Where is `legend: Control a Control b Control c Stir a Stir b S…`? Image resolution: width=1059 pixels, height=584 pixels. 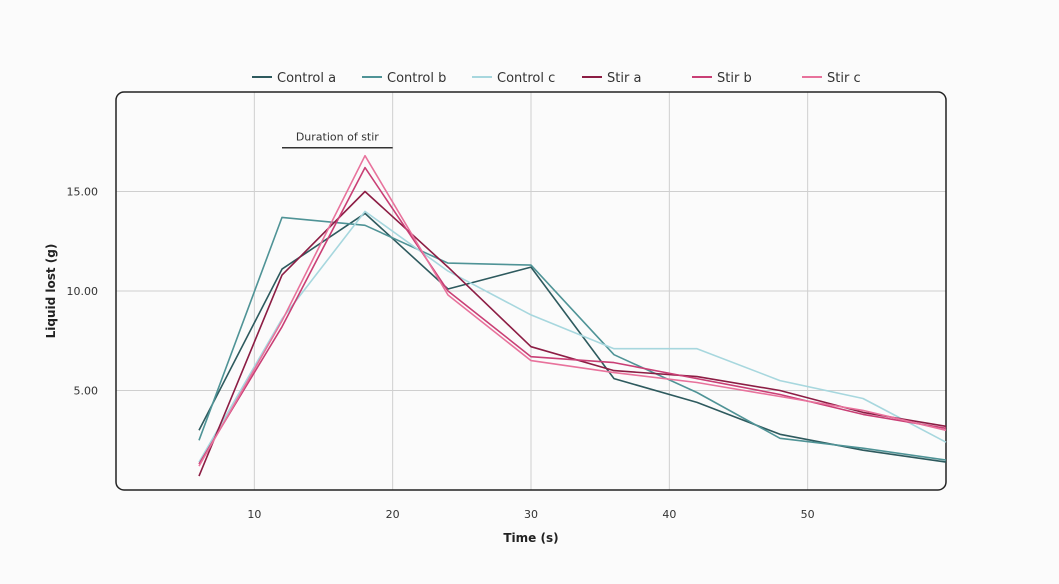
legend: Control a Control b Control c Stir a Stir b S… is located at coordinates (556, 78).